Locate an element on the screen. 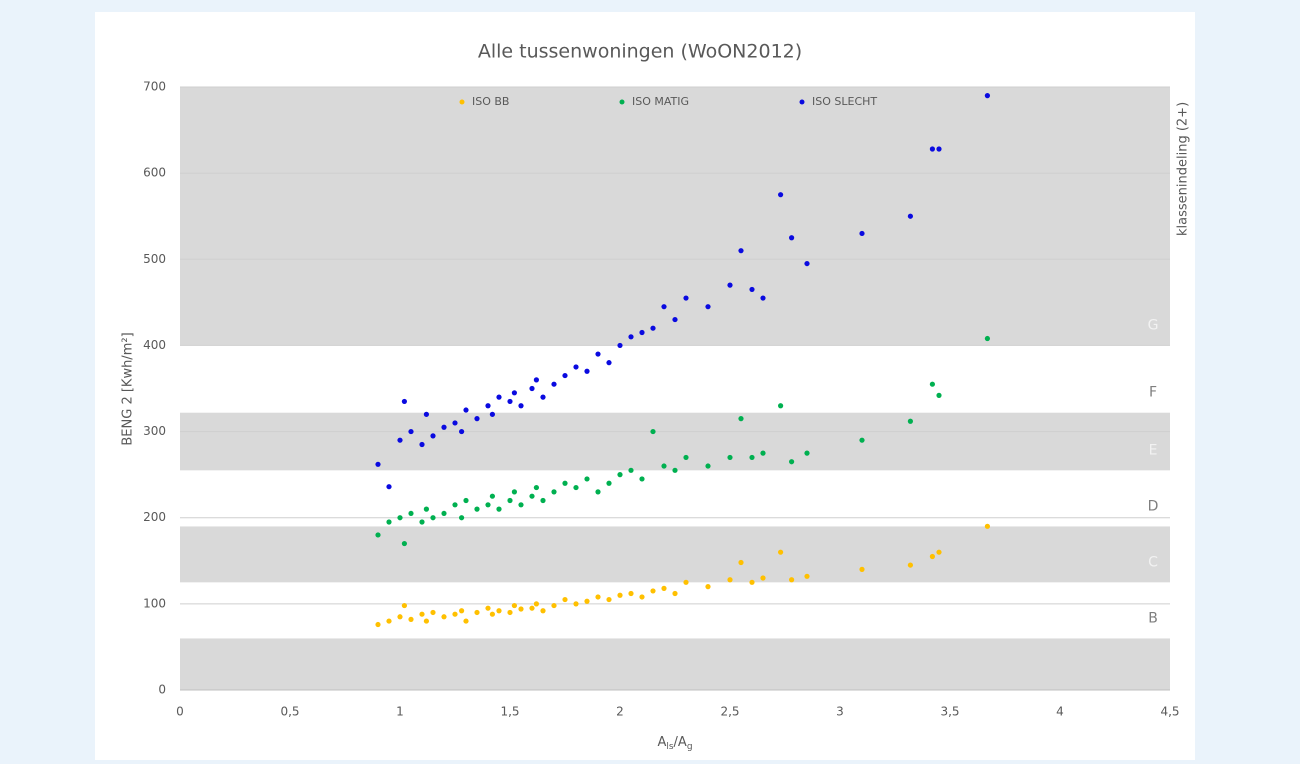 Image resolution: width=1300 pixels, height=764 pixels. legend-label: ISO MATIG is located at coordinates (660, 101).